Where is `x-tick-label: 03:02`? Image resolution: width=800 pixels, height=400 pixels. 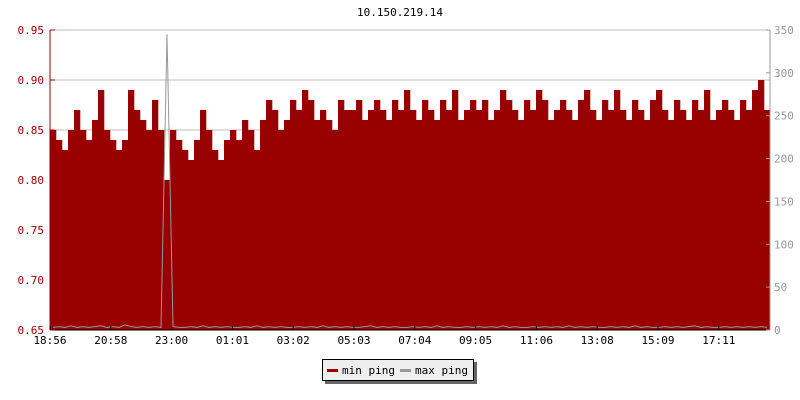 x-tick-label: 03:02 is located at coordinates (293, 340).